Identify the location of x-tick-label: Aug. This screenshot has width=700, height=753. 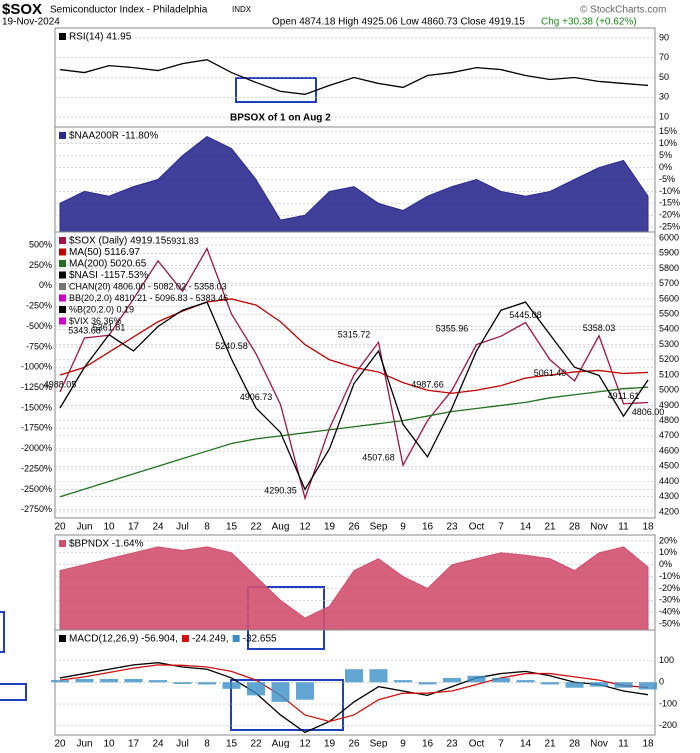
(281, 743).